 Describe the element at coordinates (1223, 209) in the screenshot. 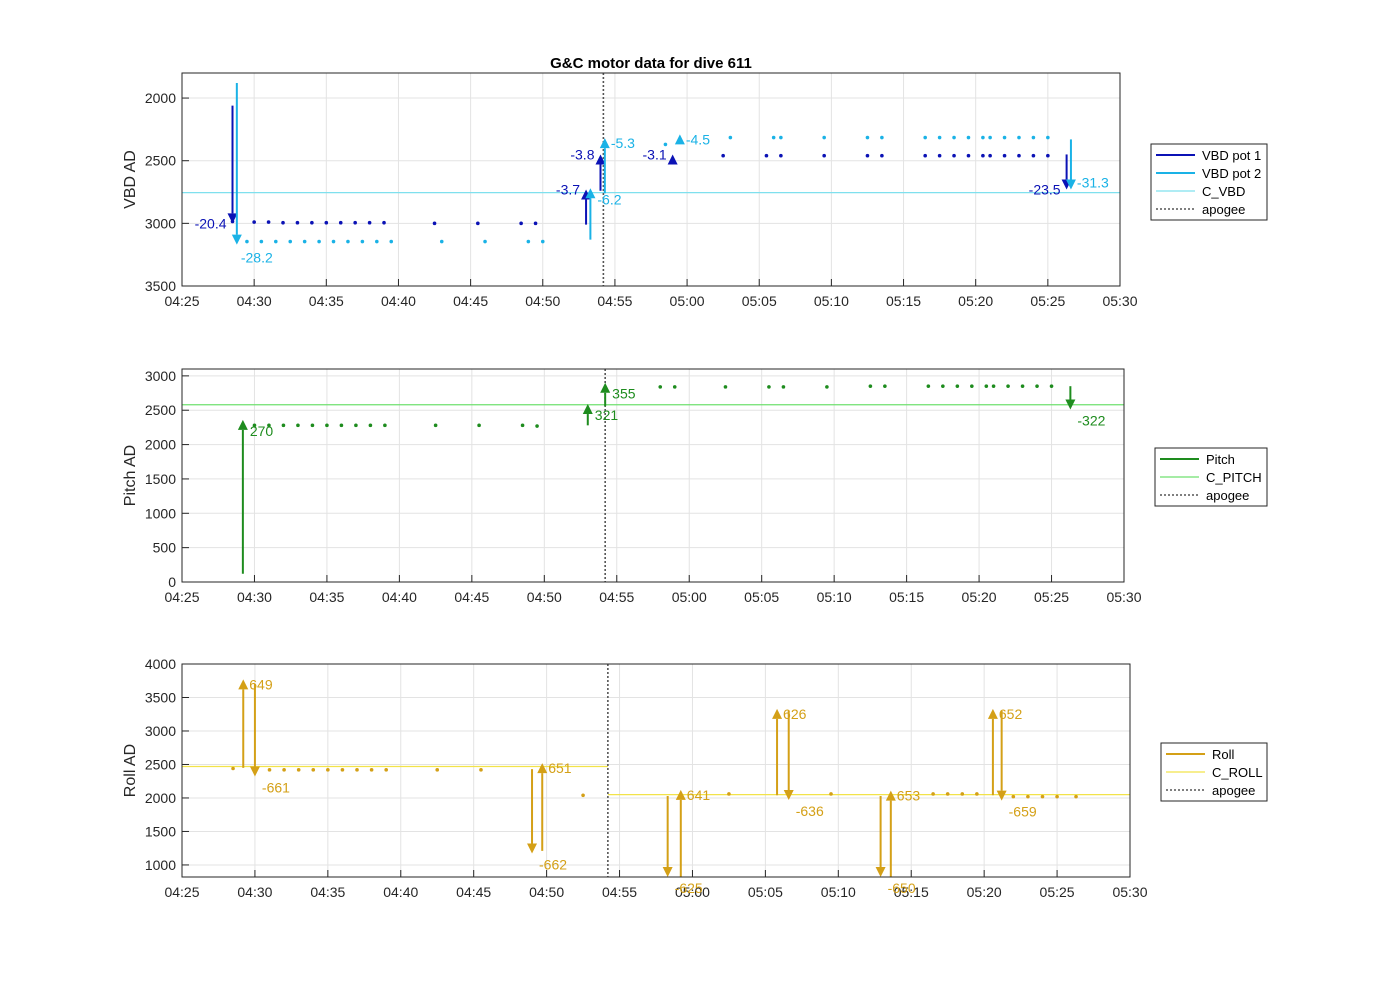

I see `vbd-legend-label: apogee` at that location.